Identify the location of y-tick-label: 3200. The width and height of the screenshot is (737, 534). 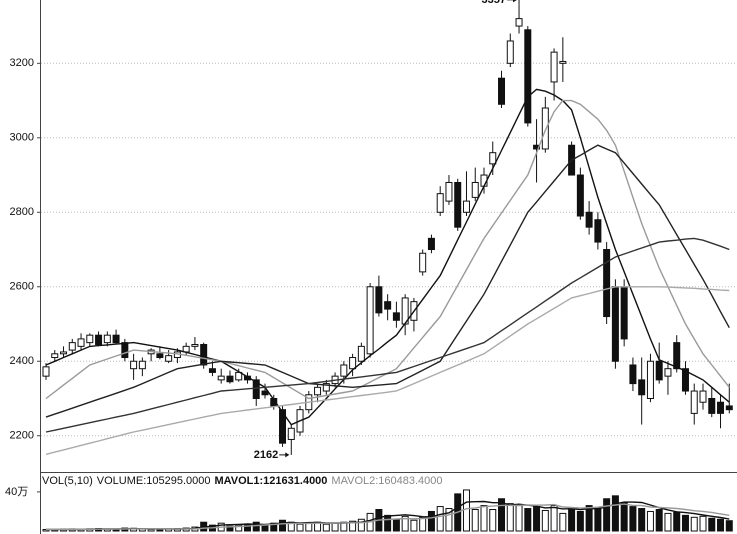
(22, 63).